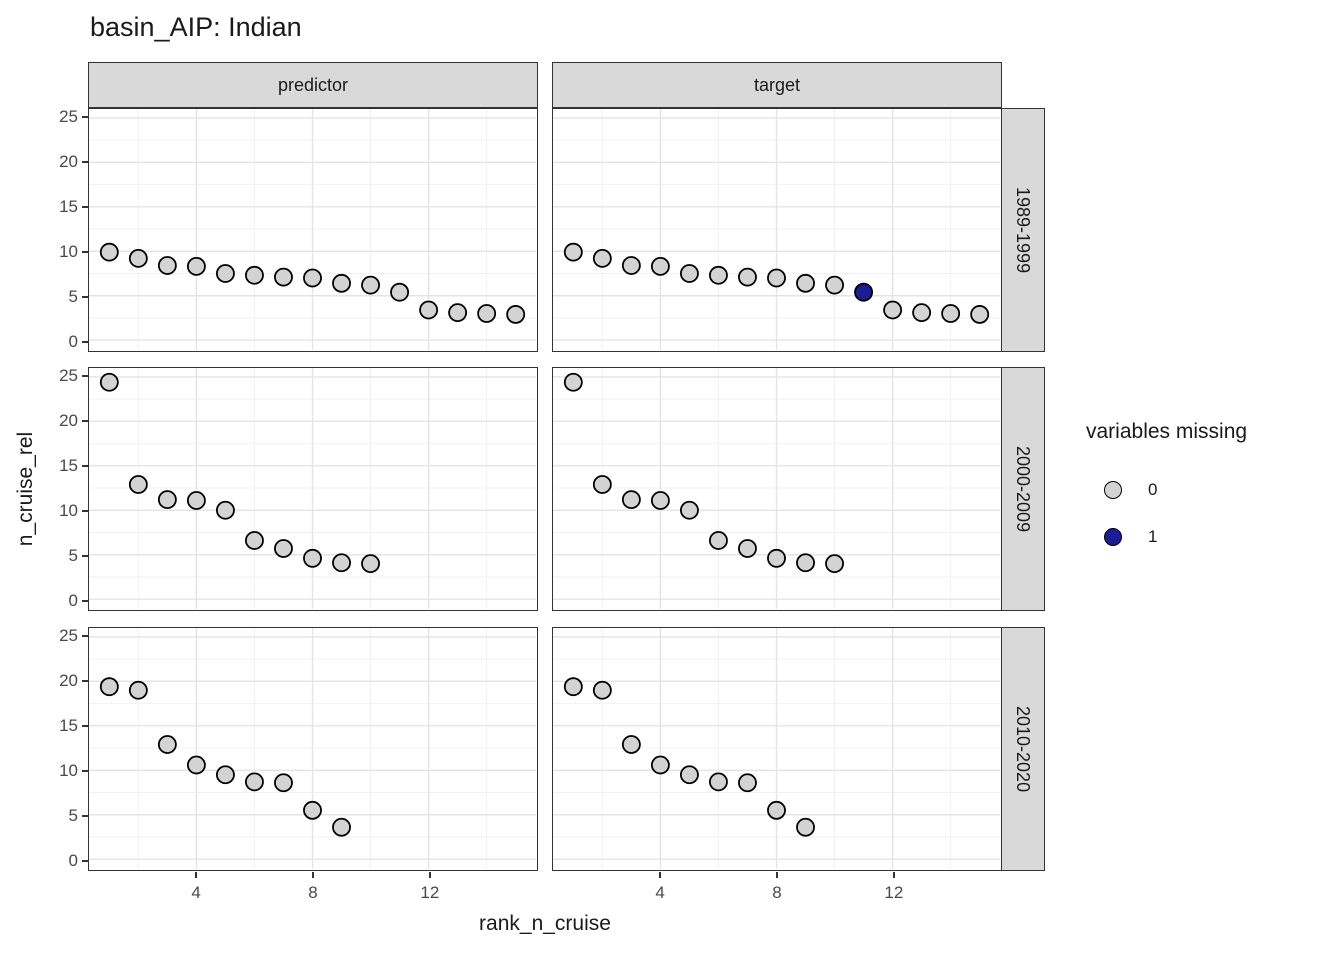 The width and height of the screenshot is (1344, 960). I want to click on facet-strip-1989-1999-label: 1989-1999, so click(1023, 230).